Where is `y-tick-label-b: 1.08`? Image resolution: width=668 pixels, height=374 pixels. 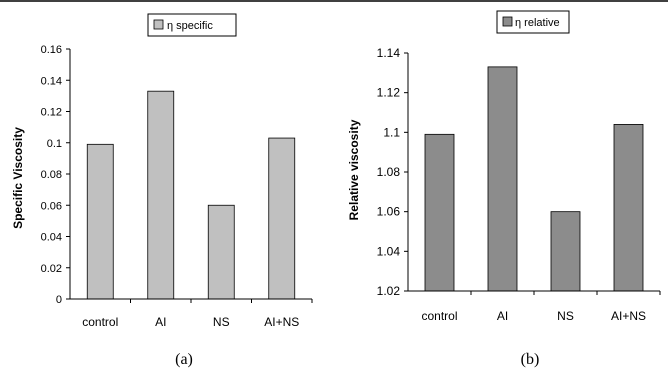
y-tick-label-b: 1.08 is located at coordinates (389, 172).